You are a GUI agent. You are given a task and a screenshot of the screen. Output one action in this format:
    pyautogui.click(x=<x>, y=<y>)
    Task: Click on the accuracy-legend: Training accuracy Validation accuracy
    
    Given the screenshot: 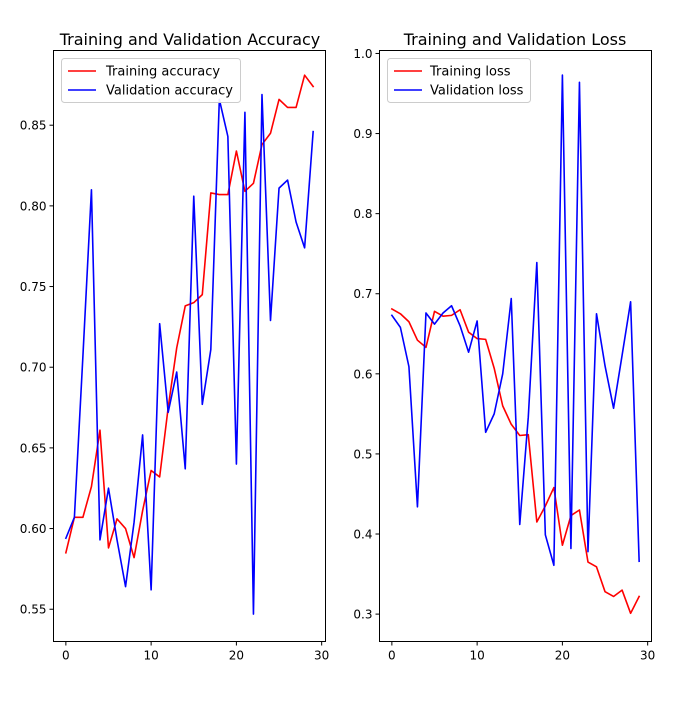 What is the action you would take?
    pyautogui.click(x=151, y=80)
    